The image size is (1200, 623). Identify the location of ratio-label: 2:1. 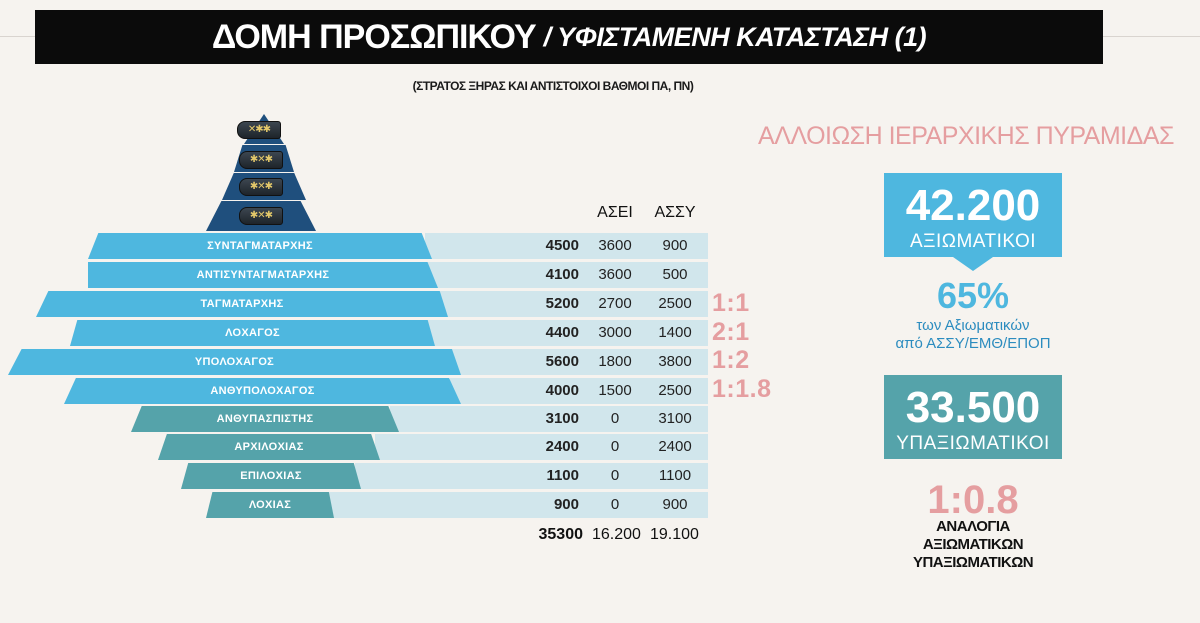
(731, 332).